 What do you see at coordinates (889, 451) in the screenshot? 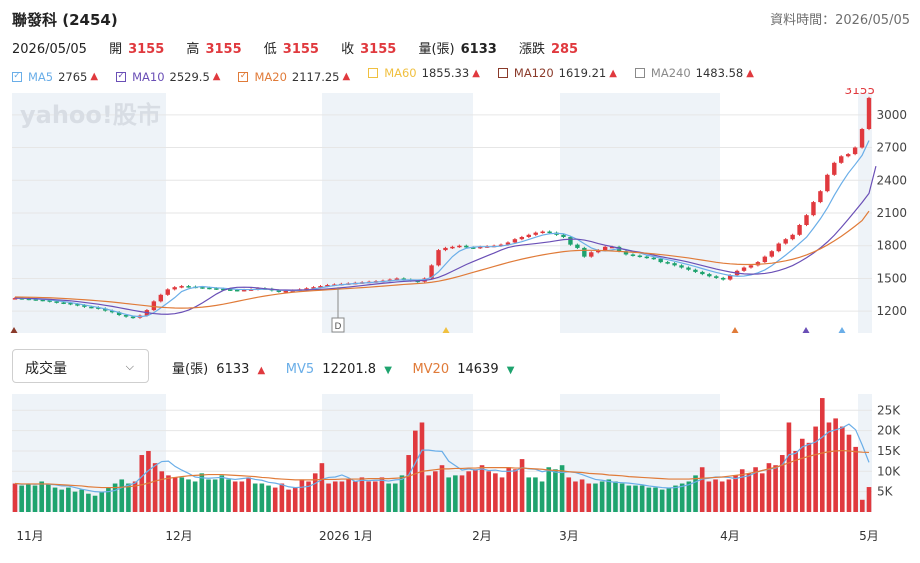
I see `y-tick-label: 15K` at bounding box center [889, 451].